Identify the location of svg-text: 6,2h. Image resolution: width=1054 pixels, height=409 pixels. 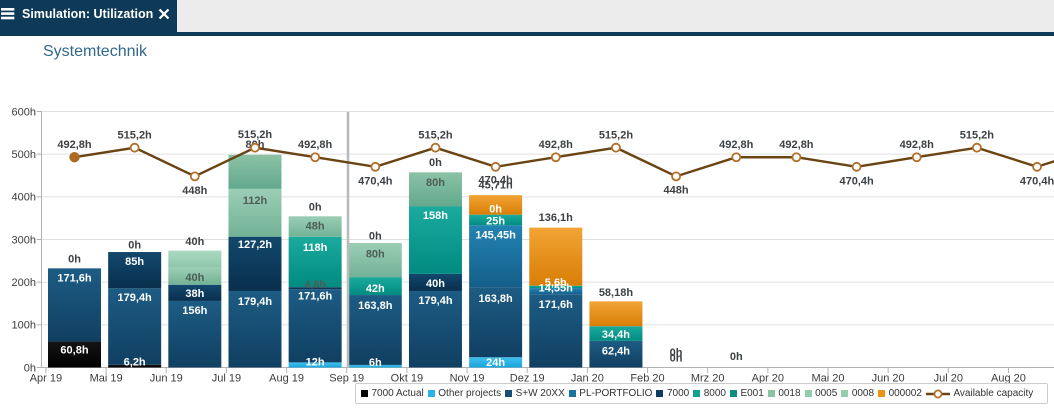
(135, 362).